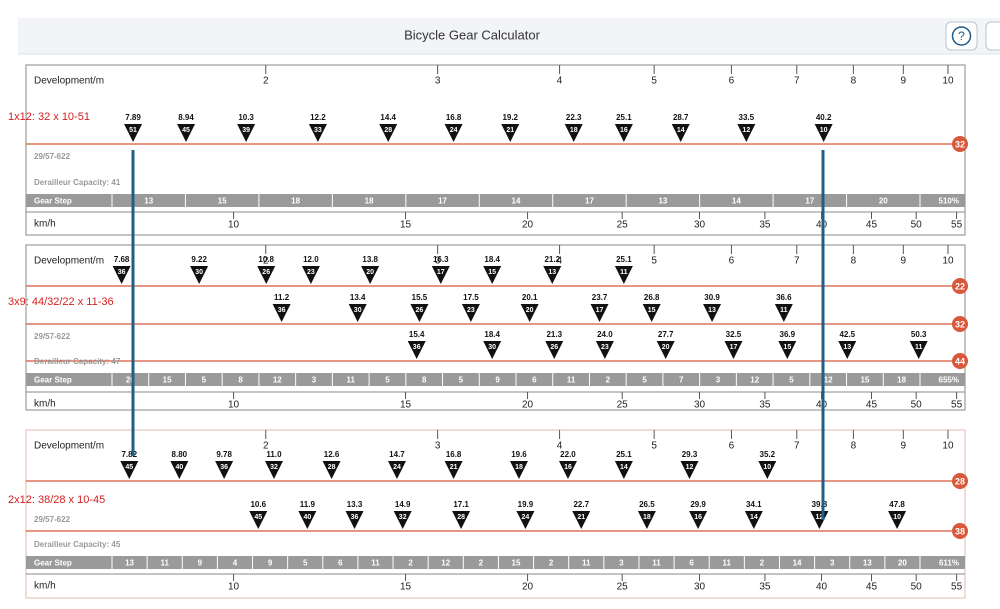 This screenshot has height=609, width=1000. Describe the element at coordinates (77, 361) in the screenshot. I see `derailleur-capacity: Derailleur Capacity: 47` at that location.